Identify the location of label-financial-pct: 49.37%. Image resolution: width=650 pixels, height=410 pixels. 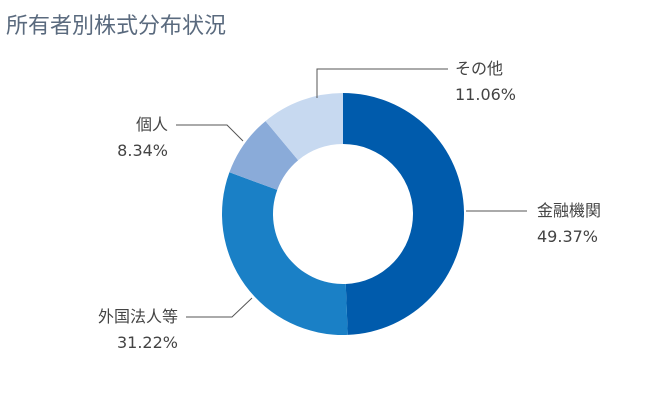
(568, 236).